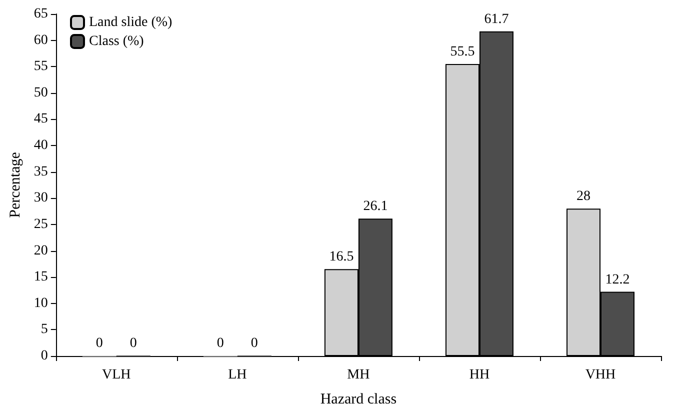 The width and height of the screenshot is (675, 414). Describe the element at coordinates (41, 250) in the screenshot. I see `y-tick-label: 20` at that location.